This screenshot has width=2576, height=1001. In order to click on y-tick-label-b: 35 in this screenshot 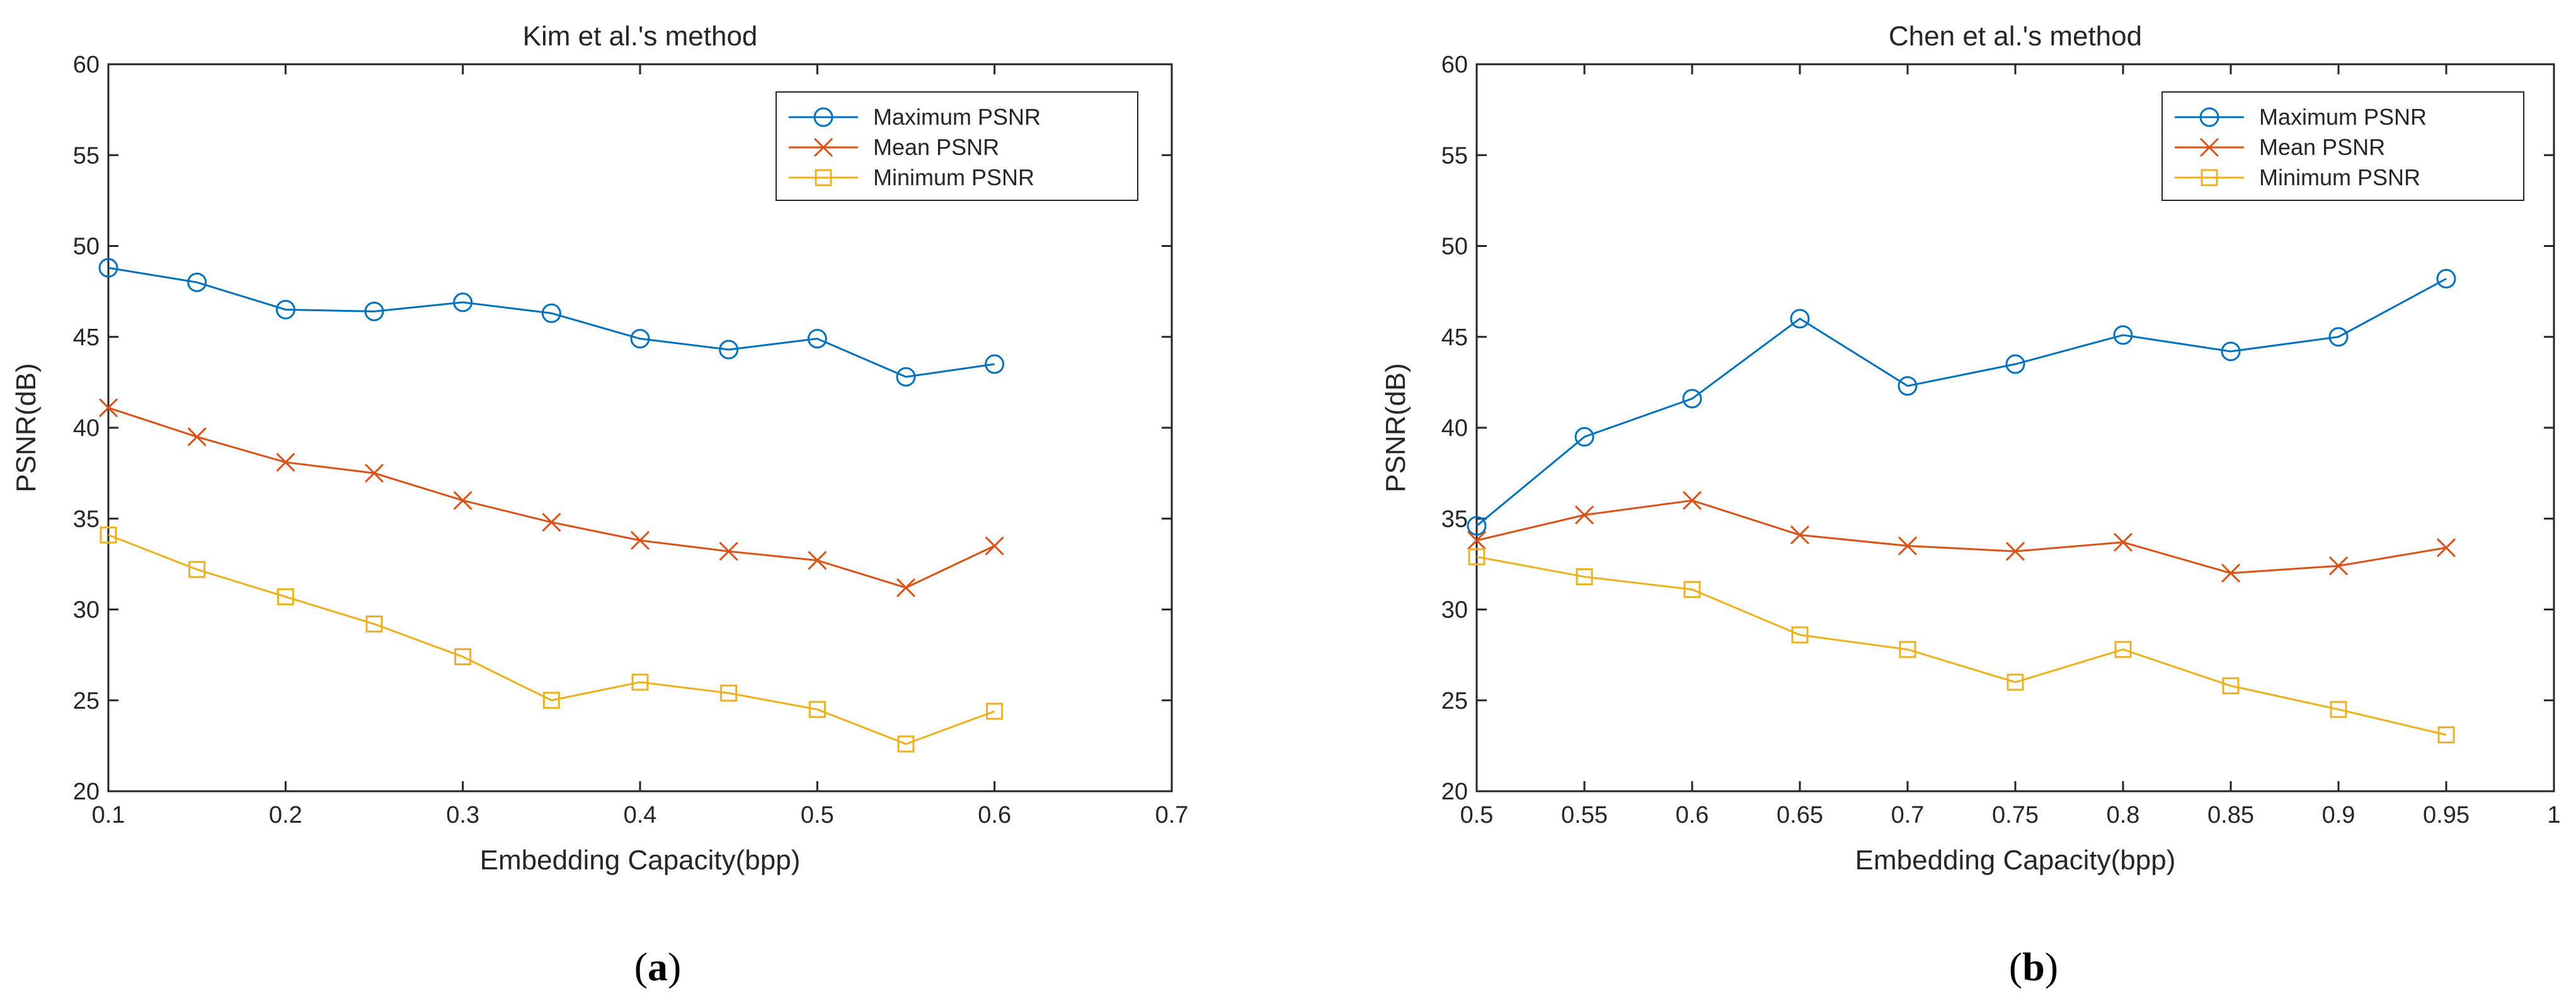, I will do `click(1454, 519)`.